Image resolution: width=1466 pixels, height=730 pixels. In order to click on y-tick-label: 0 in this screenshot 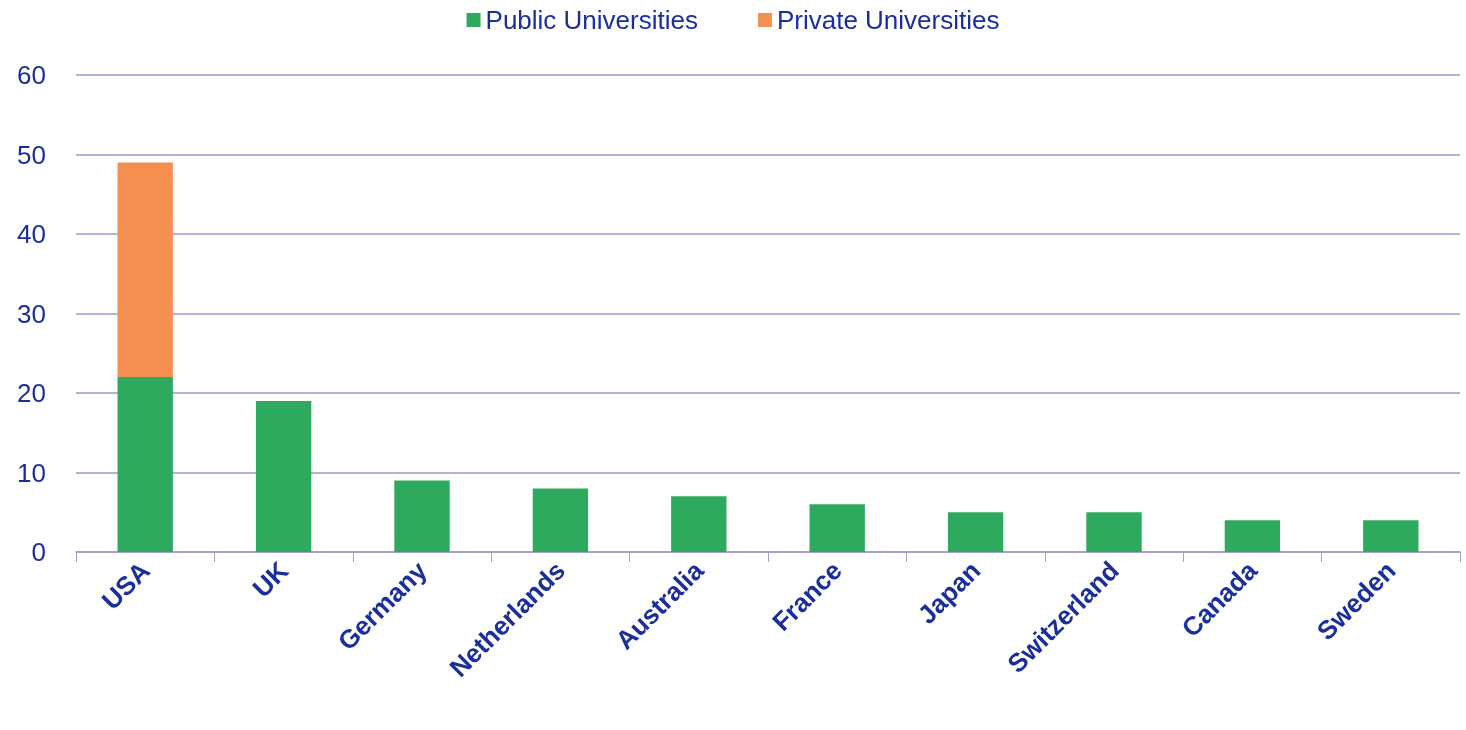, I will do `click(38, 552)`.